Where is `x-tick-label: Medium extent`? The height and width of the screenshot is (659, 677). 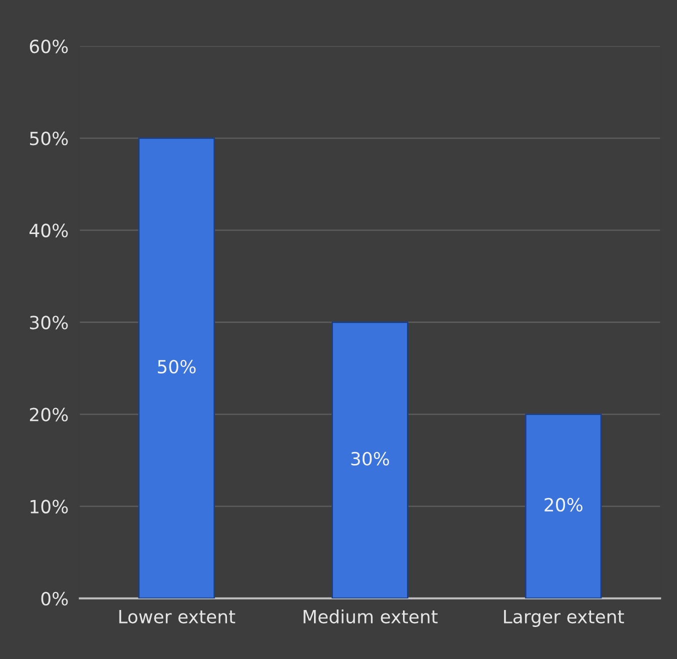
x-tick-label: Medium extent is located at coordinates (371, 616).